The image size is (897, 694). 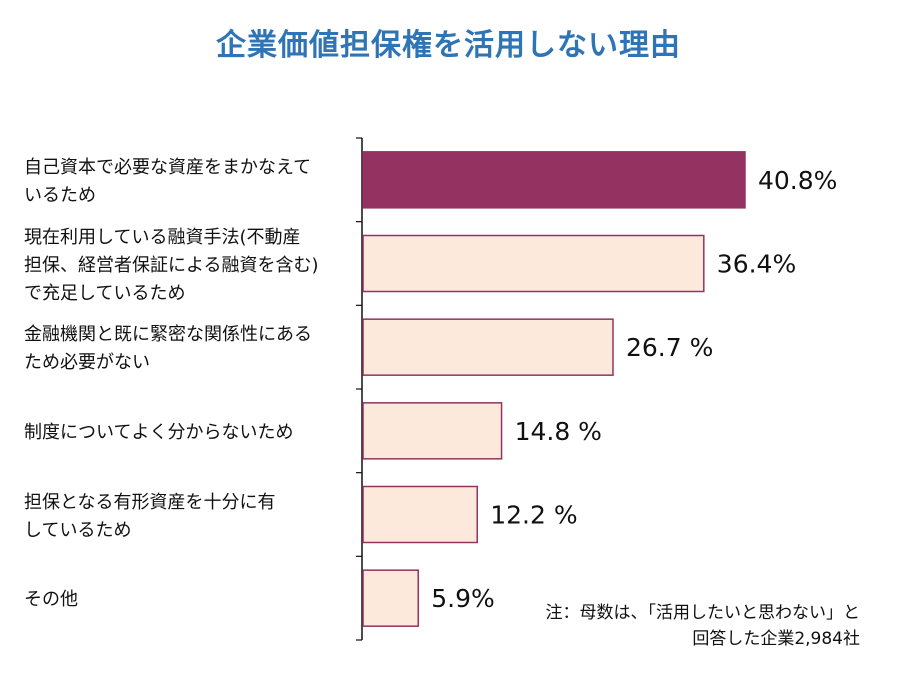 I want to click on category-label: 金融機関と既に緊密な関係性にある ため必要がない, so click(x=168, y=349).